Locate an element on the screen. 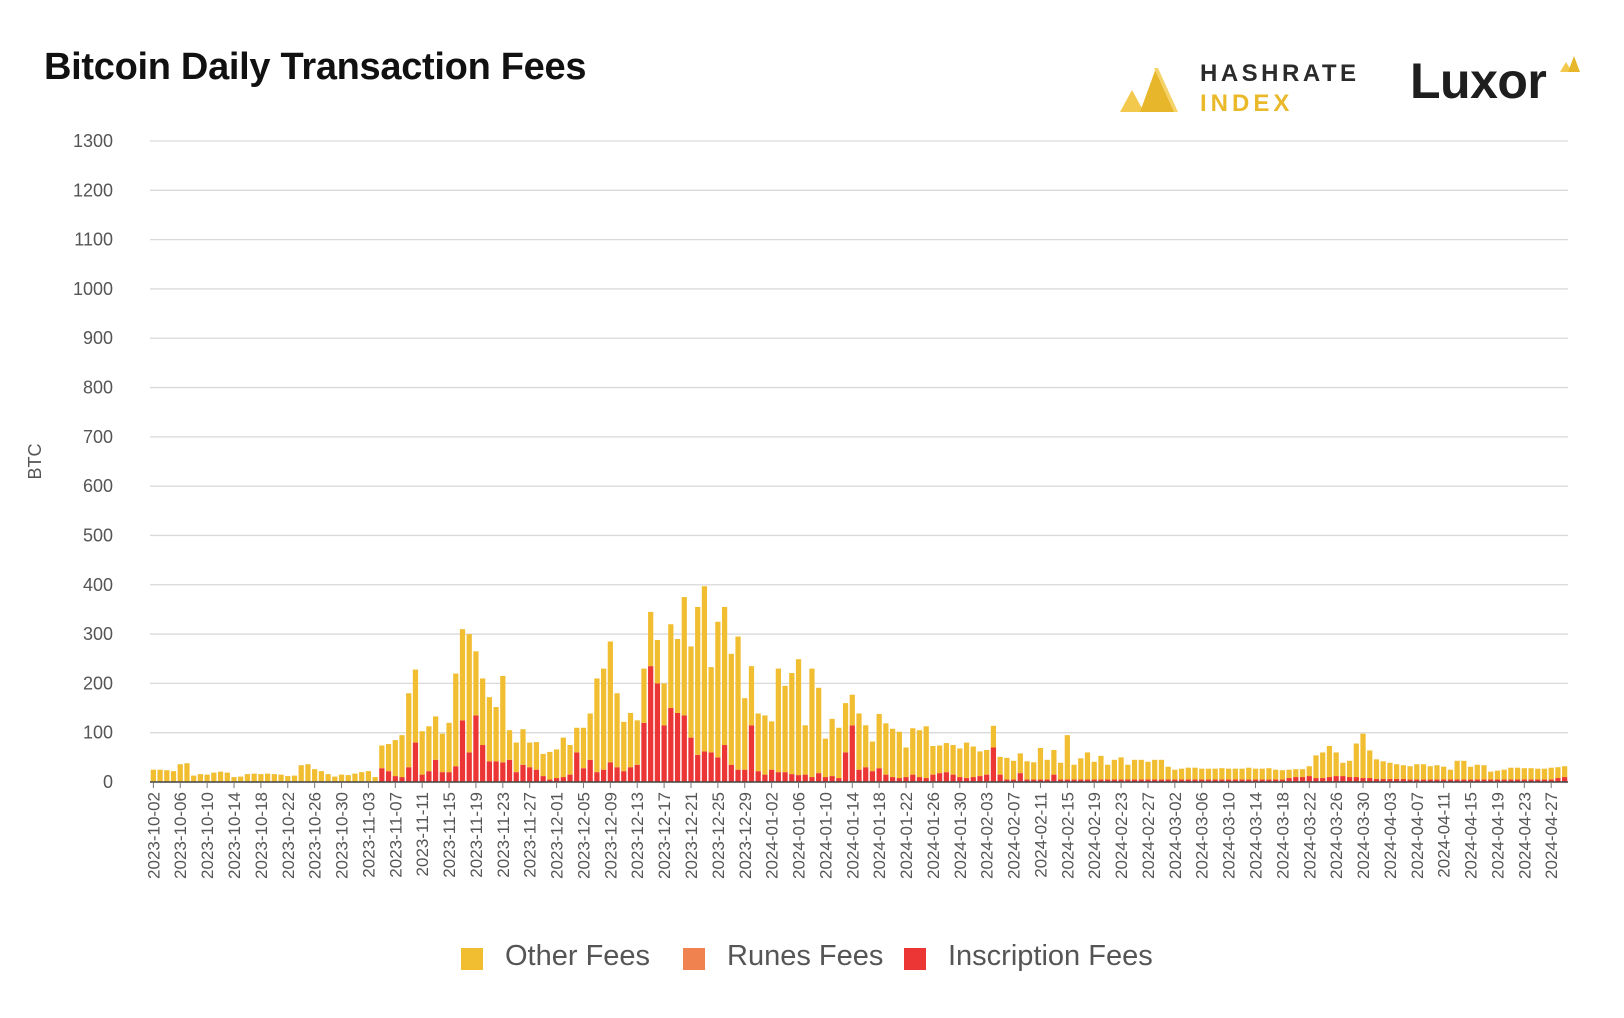 The image size is (1624, 1018). y-tick-label: 500 is located at coordinates (98, 535).